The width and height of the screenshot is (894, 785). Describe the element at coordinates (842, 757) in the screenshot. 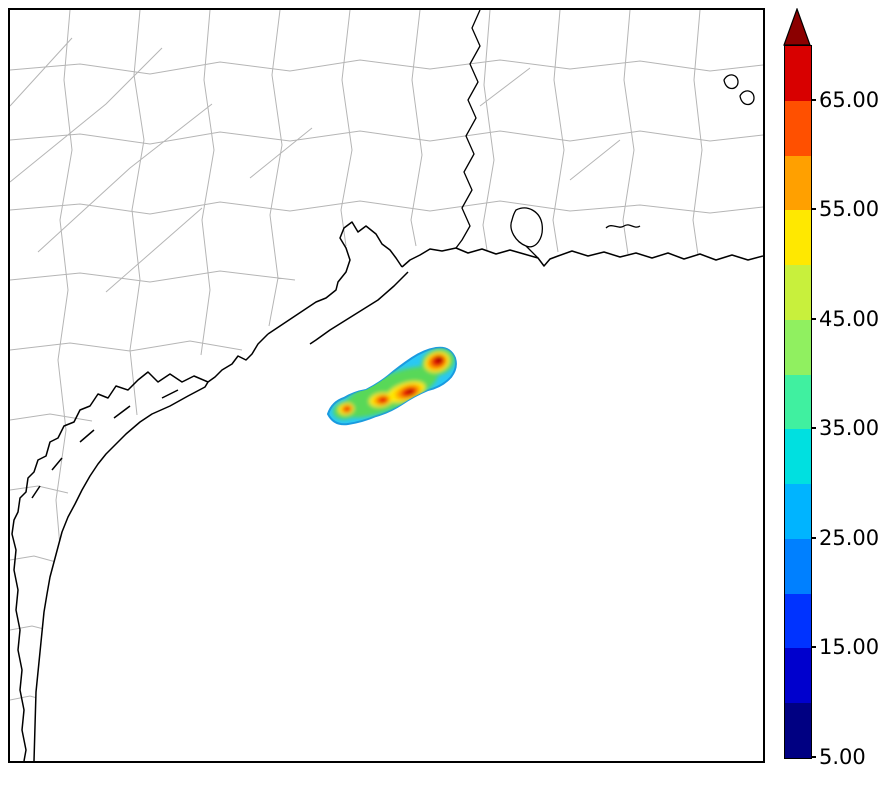

I see `colorbar-tick-label: 5.00` at that location.